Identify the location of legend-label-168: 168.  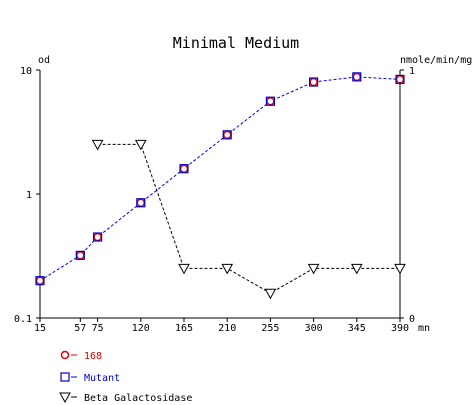
(93, 356).